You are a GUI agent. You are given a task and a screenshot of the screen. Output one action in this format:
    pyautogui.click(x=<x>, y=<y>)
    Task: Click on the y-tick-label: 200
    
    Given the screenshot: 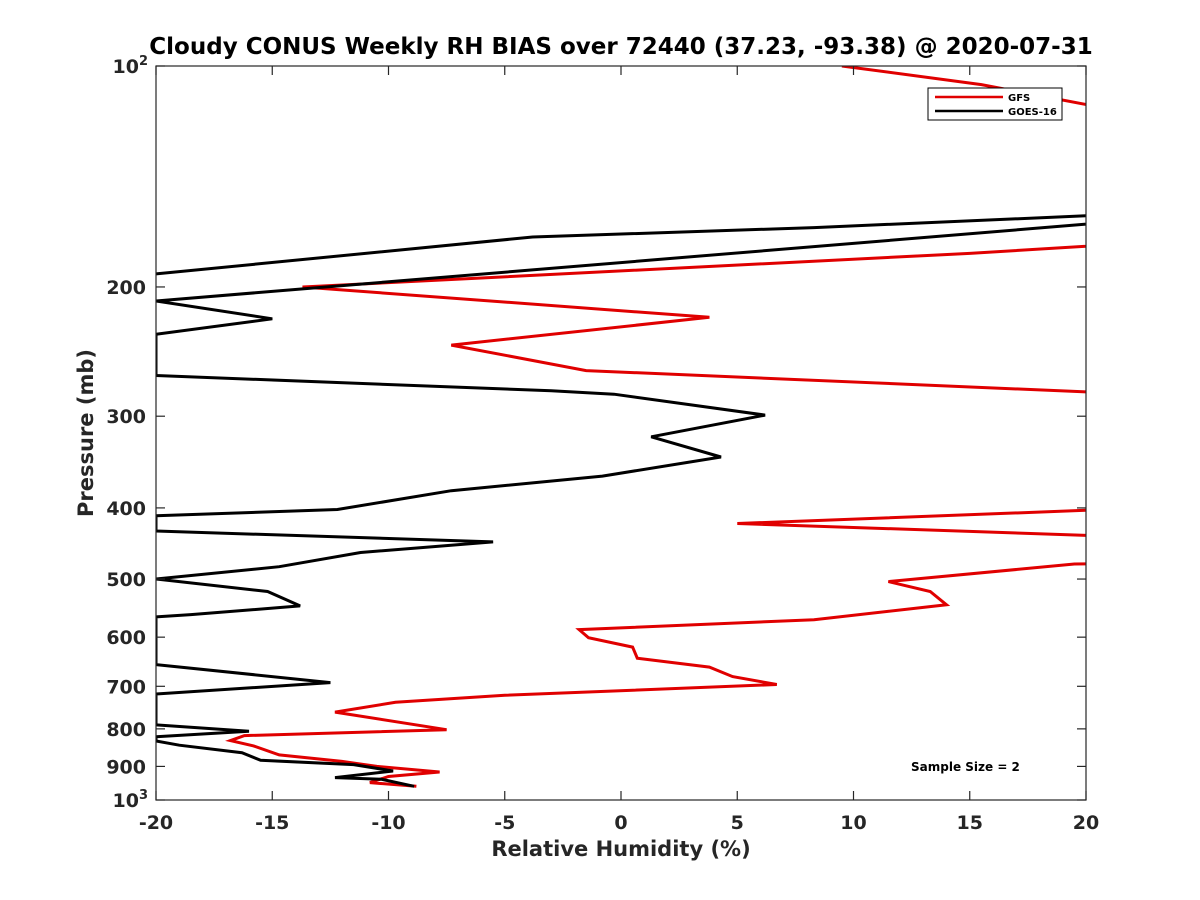 What is the action you would take?
    pyautogui.click(x=126, y=288)
    